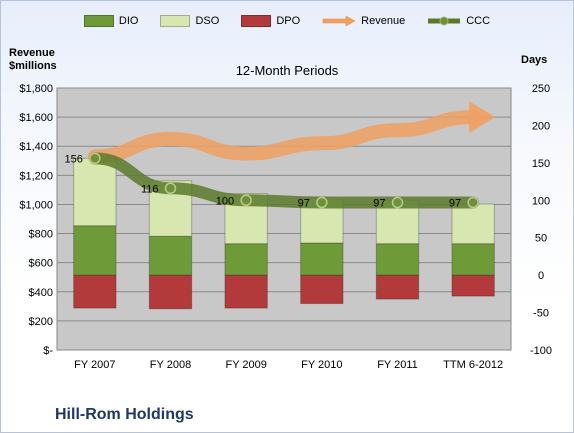 The height and width of the screenshot is (433, 574). Describe the element at coordinates (444, 21) in the screenshot. I see `legend-line-icon` at that location.